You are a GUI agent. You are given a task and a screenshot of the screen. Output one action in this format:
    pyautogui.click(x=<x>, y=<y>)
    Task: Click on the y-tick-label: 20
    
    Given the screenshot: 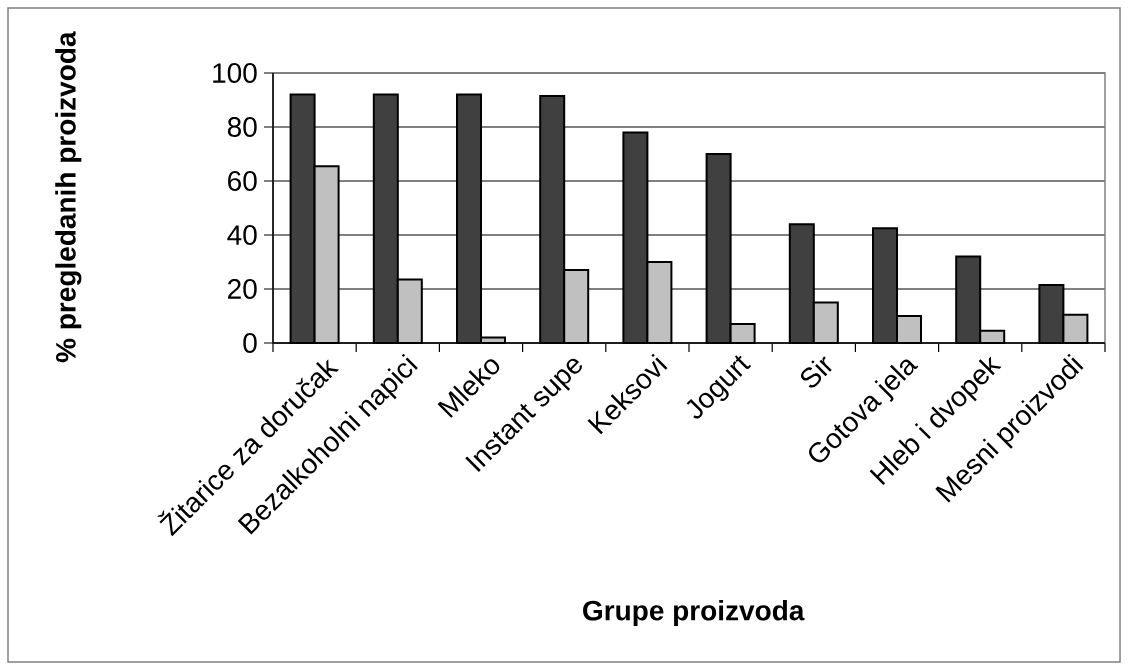 What is the action you would take?
    pyautogui.click(x=242, y=289)
    